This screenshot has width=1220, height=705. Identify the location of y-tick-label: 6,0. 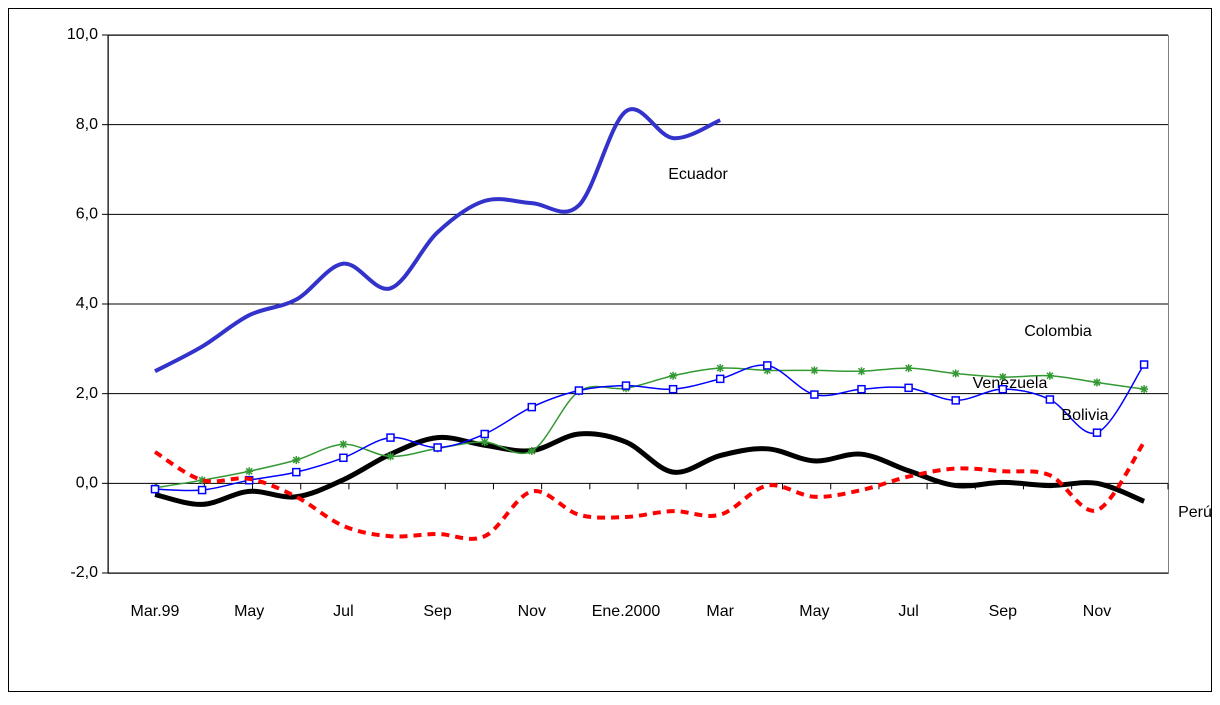
(87, 214).